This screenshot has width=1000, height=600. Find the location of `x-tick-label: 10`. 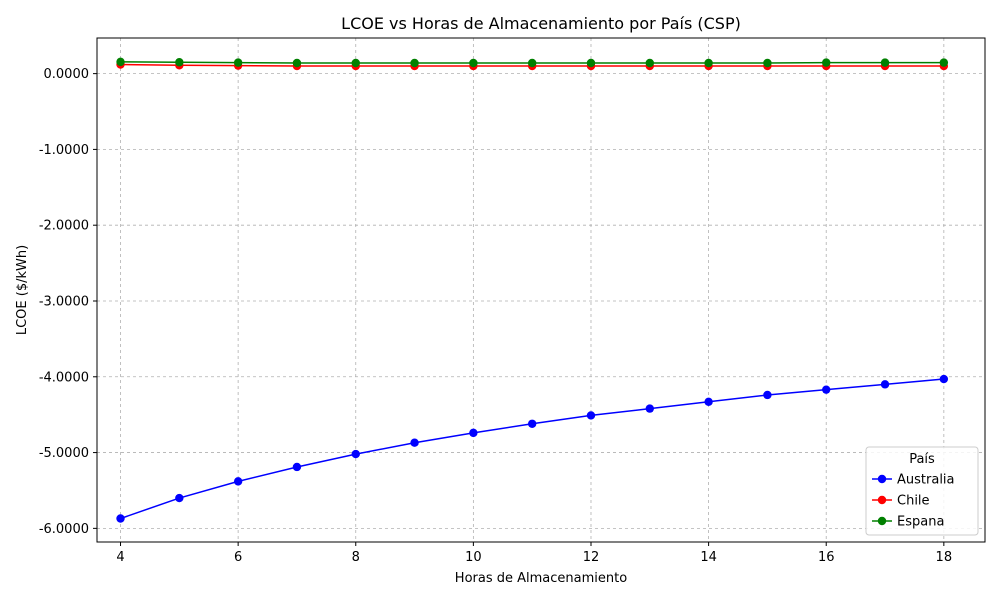

x-tick-label: 10 is located at coordinates (473, 557).